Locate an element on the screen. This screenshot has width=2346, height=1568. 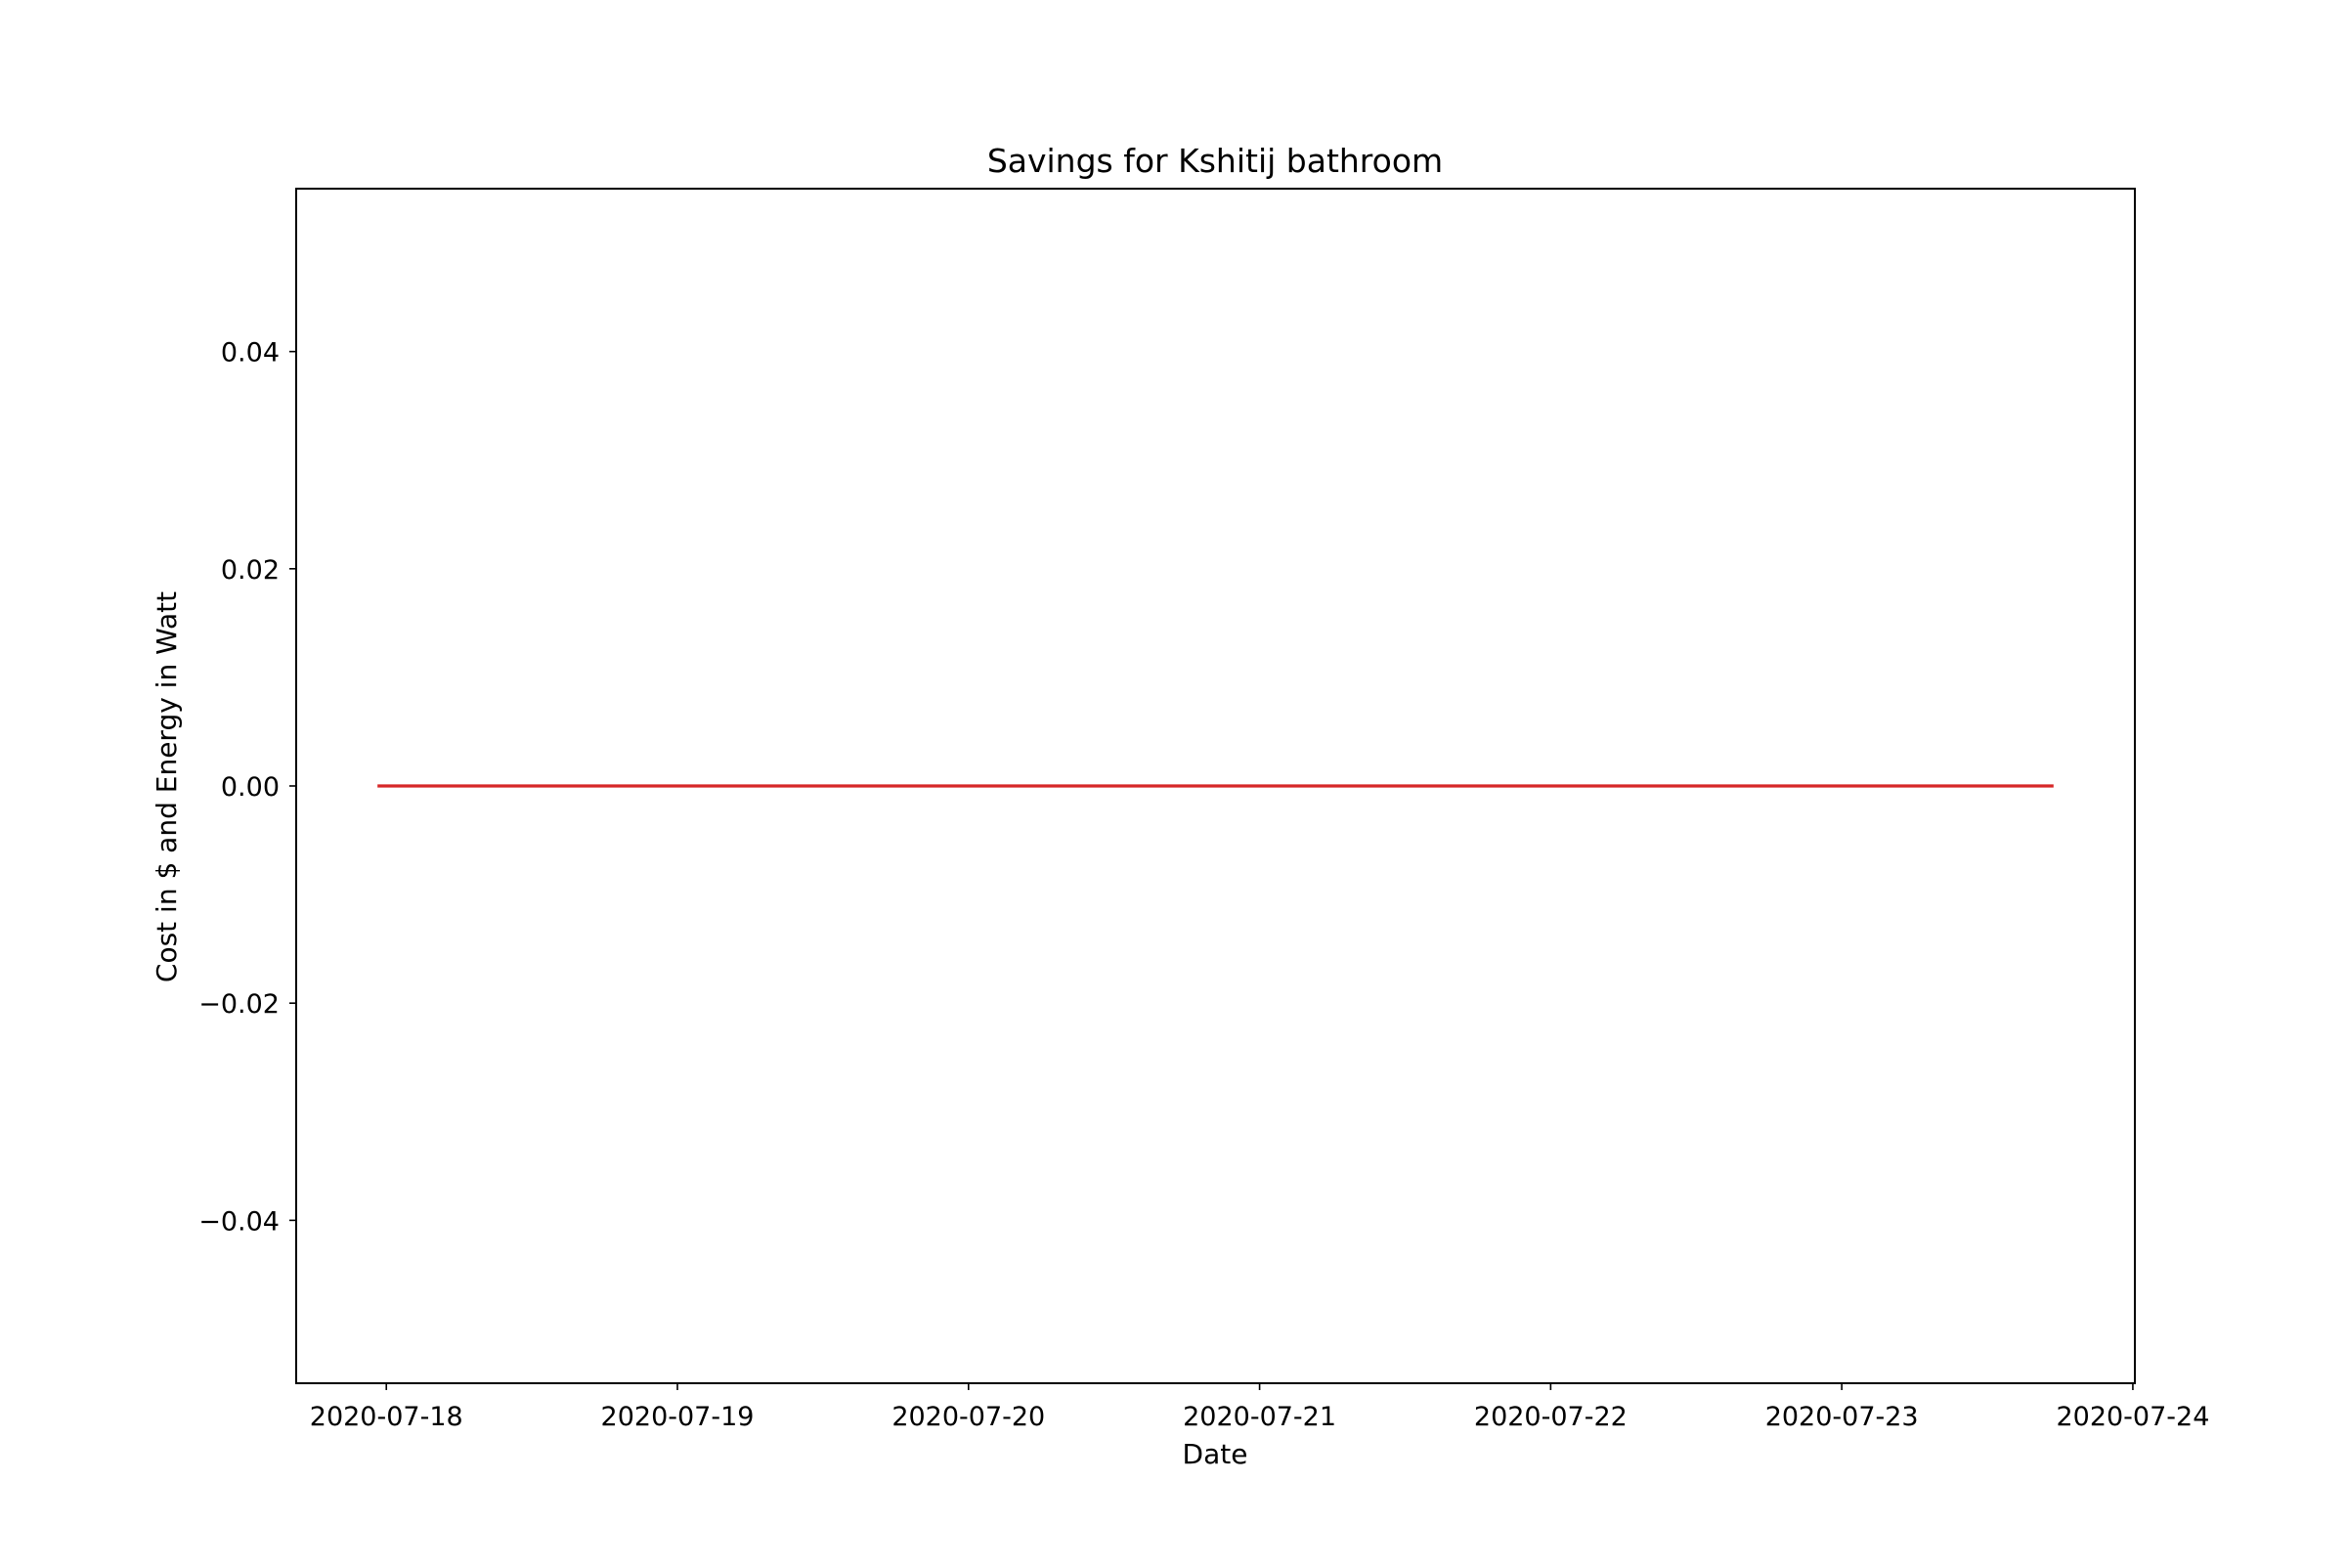
x-axis-label: Date is located at coordinates (1215, 1454).